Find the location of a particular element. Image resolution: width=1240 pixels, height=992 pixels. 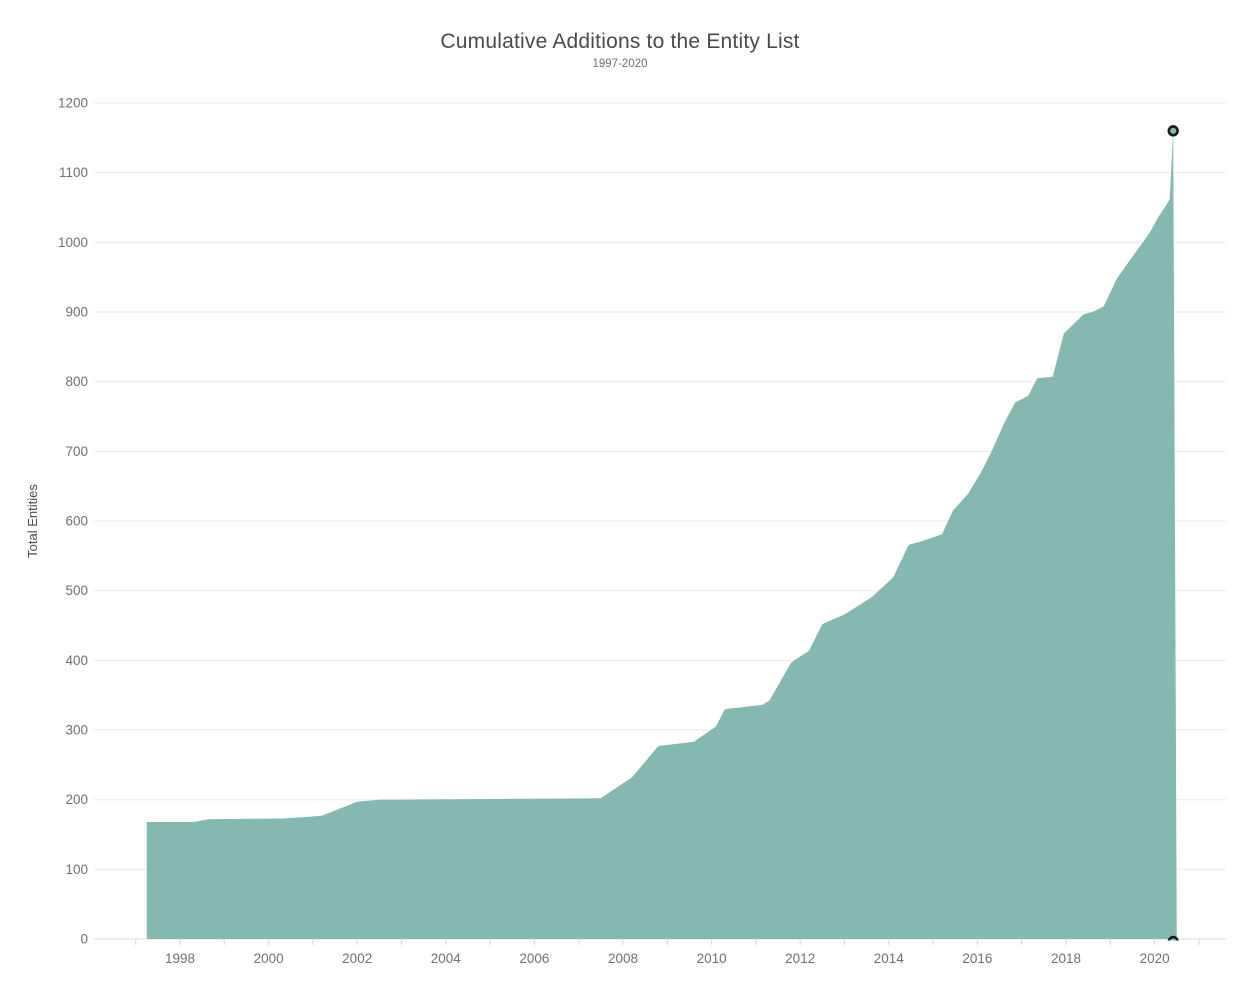

x-tick-label-2012: 2012 is located at coordinates (800, 958).